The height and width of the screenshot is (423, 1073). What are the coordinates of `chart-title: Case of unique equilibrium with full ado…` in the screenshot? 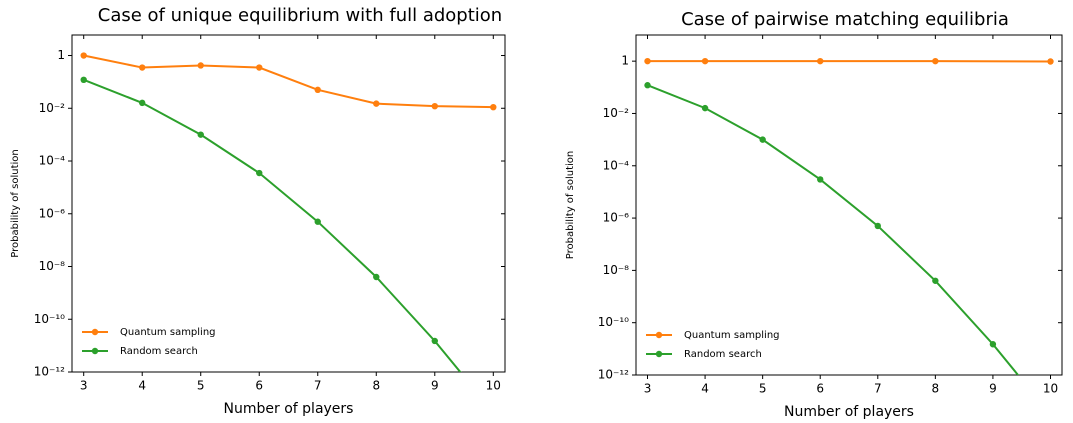 It's located at (300, 15).